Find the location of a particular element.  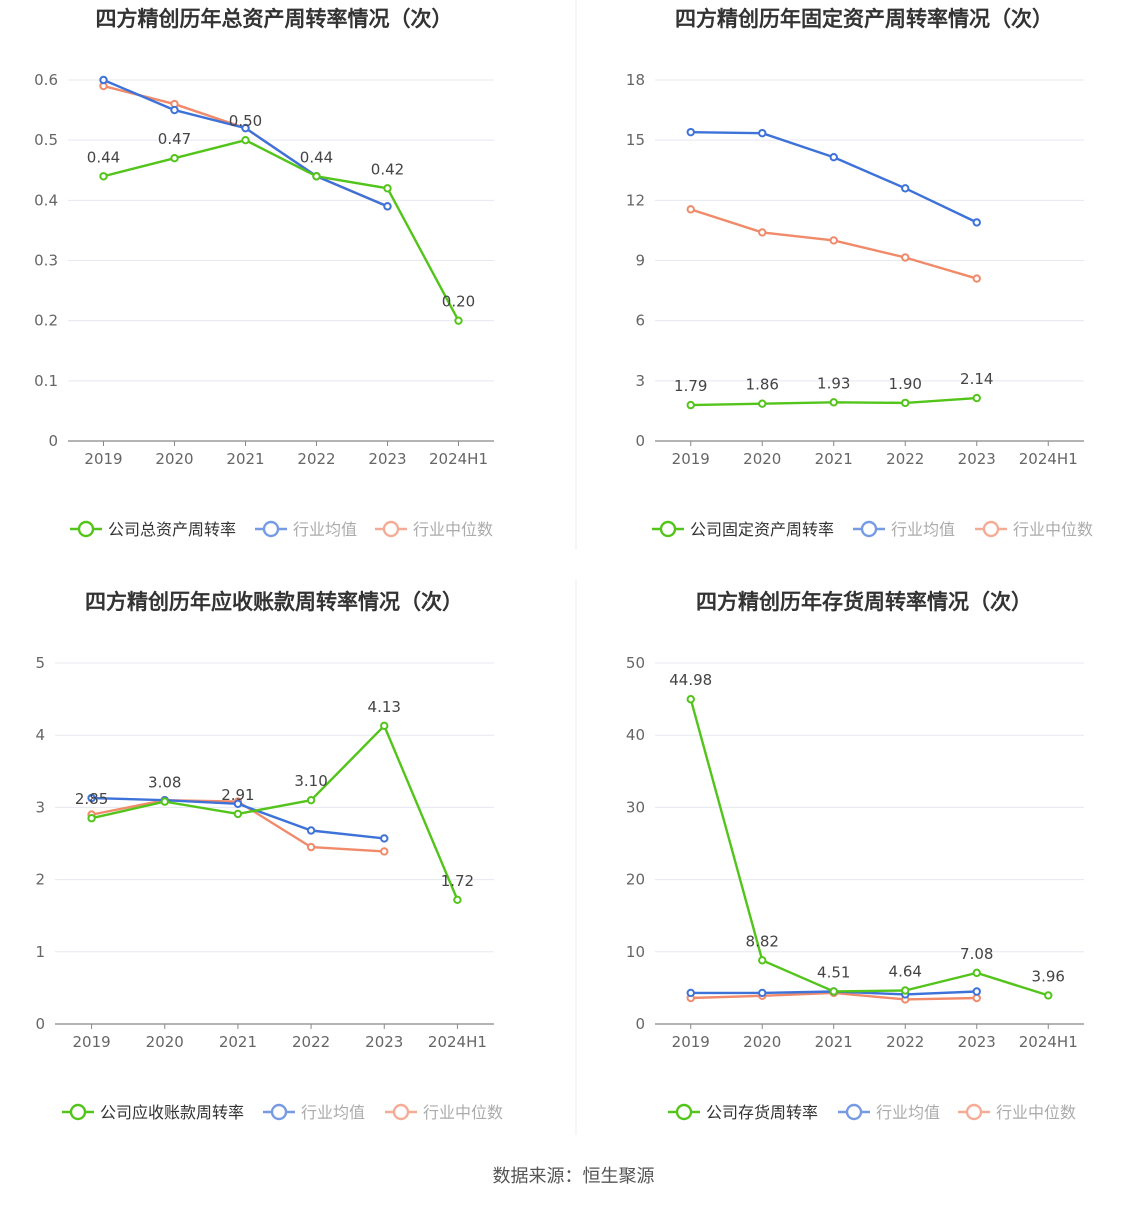

y-tick-label: 15 is located at coordinates (635, 140).